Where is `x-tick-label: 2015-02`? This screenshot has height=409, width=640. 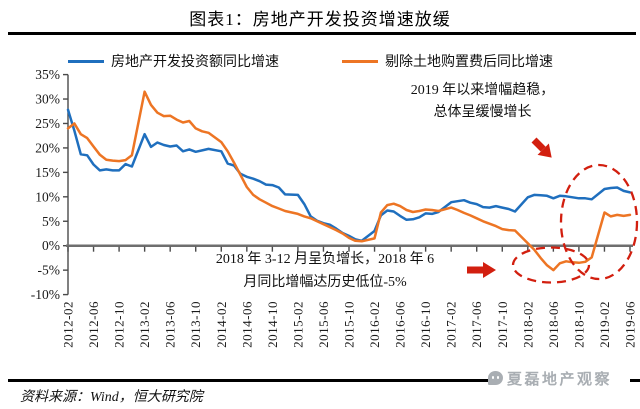 x-tick-label: 2015-02 is located at coordinates (297, 324).